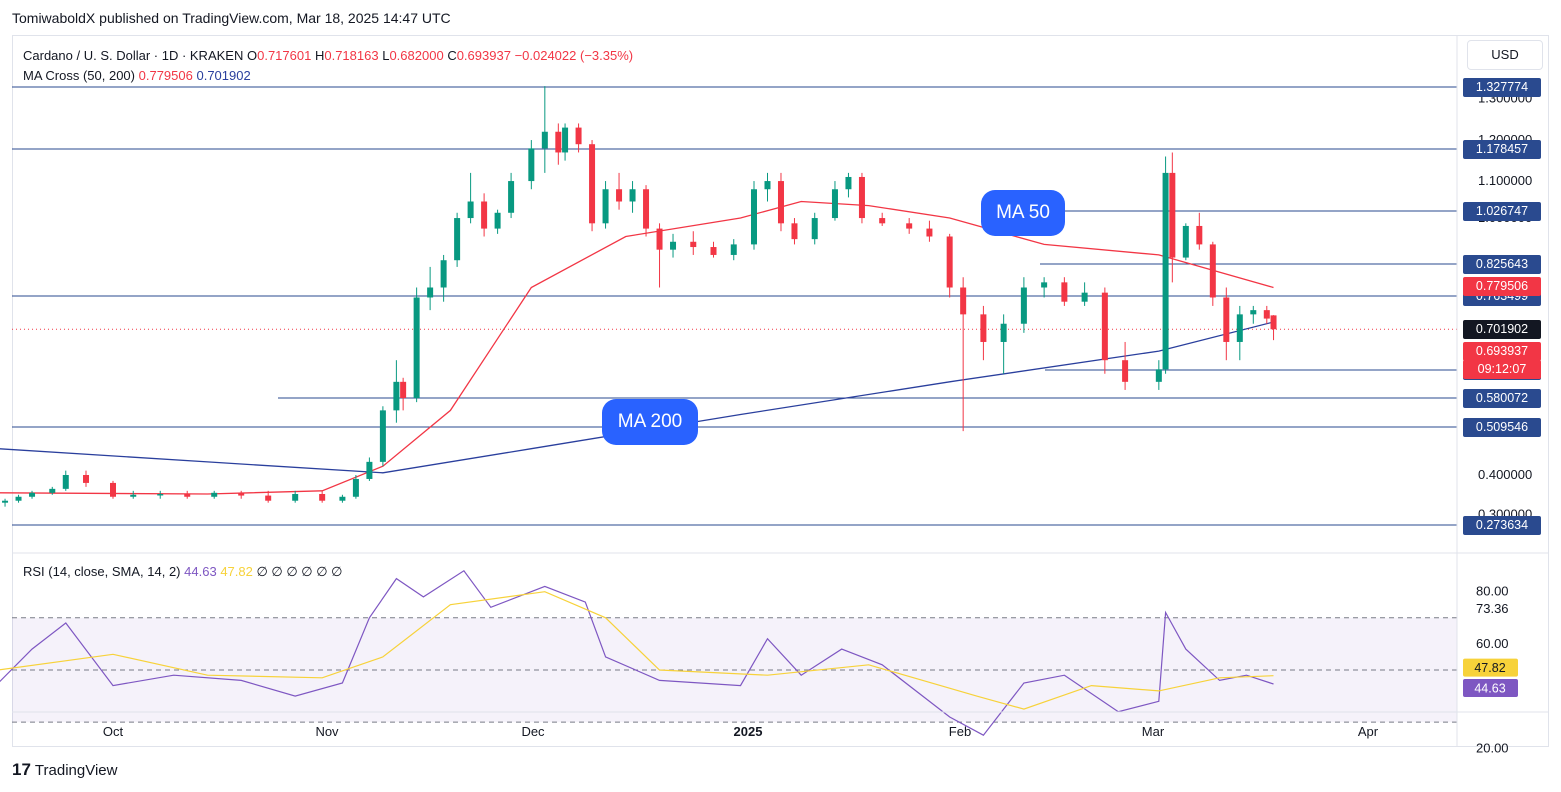 Image resolution: width=1561 pixels, height=792 pixels. I want to click on rsi-label: RSI (14, close, SMA, 14, 2), so click(102, 571).